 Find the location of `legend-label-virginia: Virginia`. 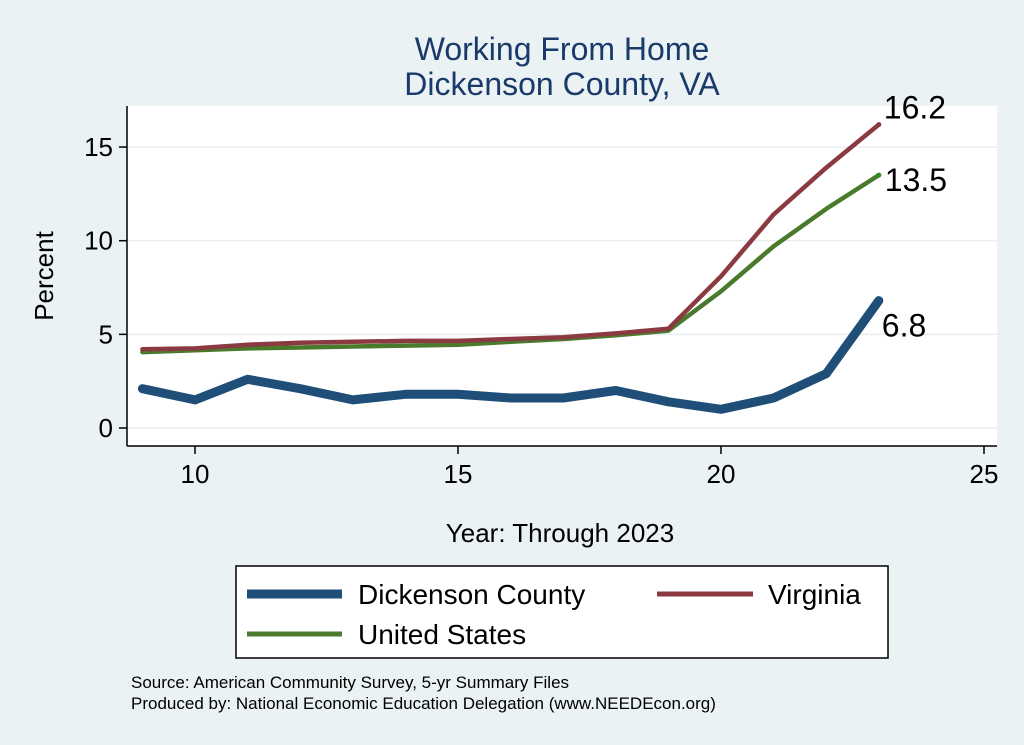

legend-label-virginia: Virginia is located at coordinates (814, 594).